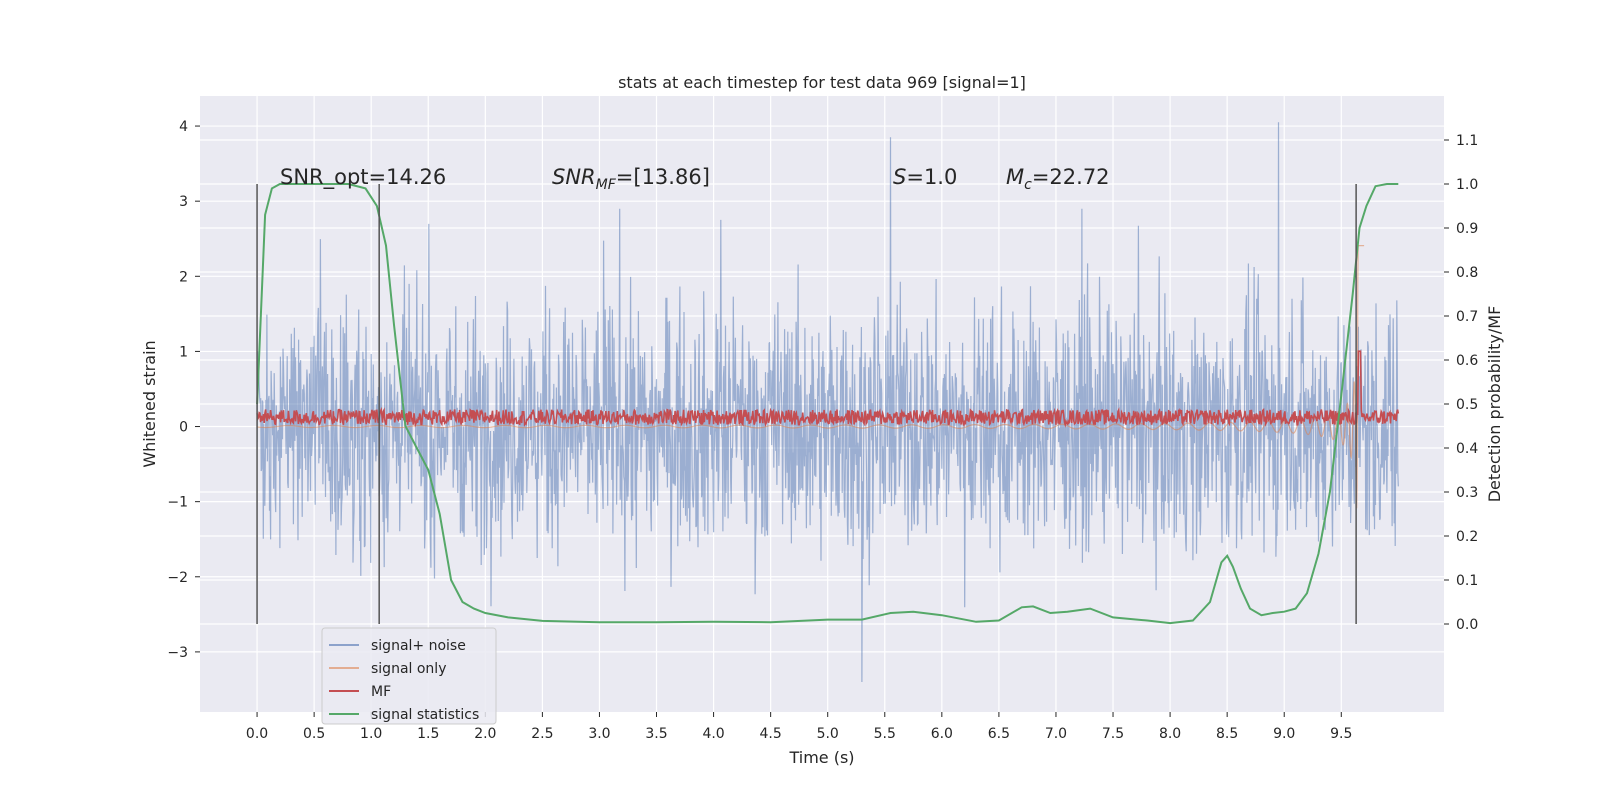 The image size is (1600, 800). Describe the element at coordinates (149, 403) in the screenshot. I see `y-left-axis-label: Whitened strain` at that location.